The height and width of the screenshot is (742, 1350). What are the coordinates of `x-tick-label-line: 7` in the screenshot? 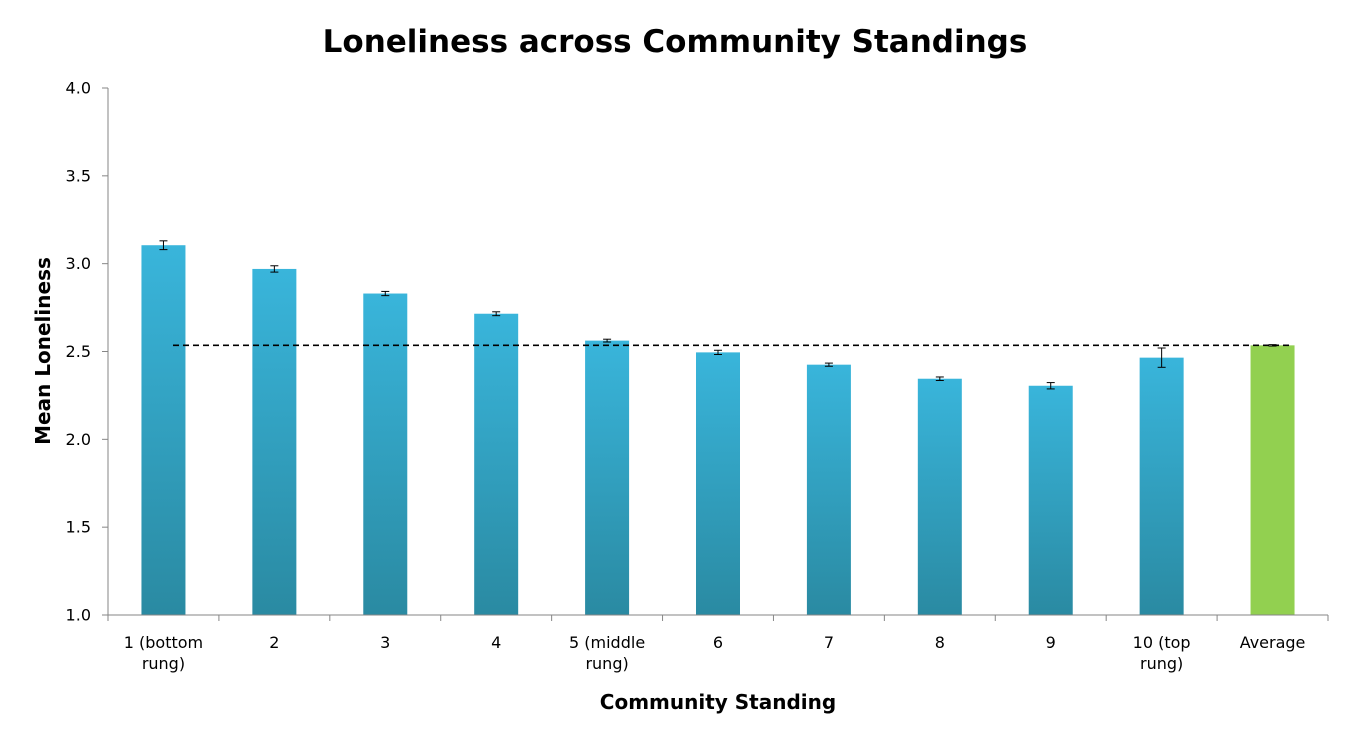 It's located at (829, 642).